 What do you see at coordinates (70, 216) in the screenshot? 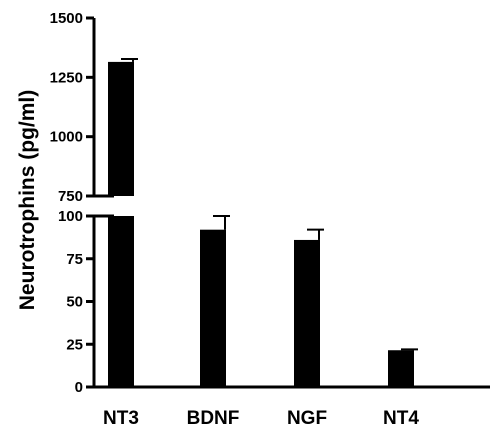
I see `y-tick-label: 100` at bounding box center [70, 216].